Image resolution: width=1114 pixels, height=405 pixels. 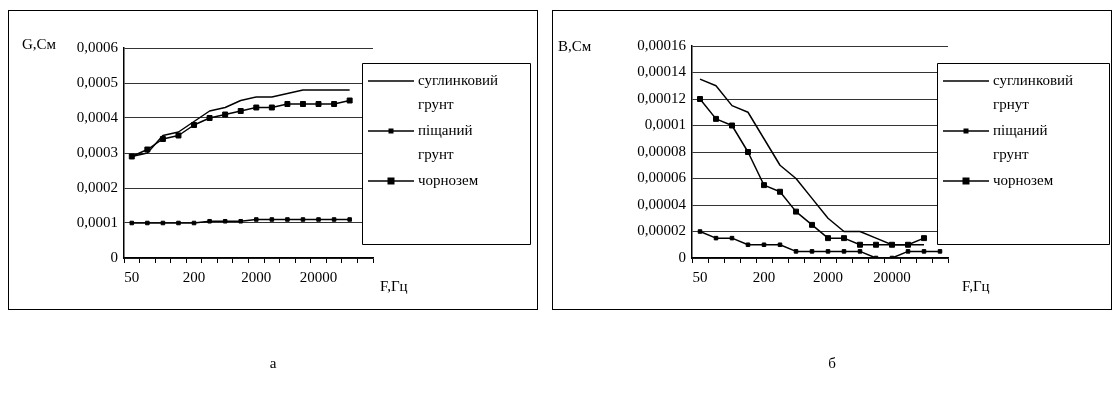 What do you see at coordinates (97, 151) in the screenshot?
I see `y-tick-label: 0,0003` at bounding box center [97, 151].